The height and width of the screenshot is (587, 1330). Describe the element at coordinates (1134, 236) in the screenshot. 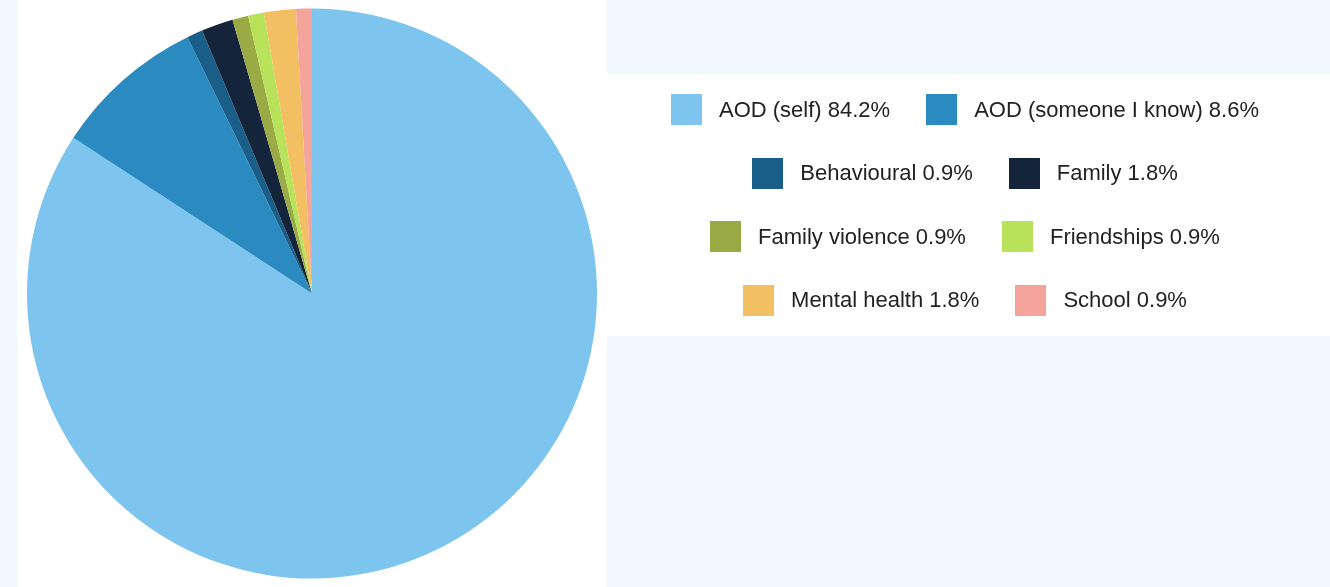

I see `legend-label: Friendships 0.9%` at that location.